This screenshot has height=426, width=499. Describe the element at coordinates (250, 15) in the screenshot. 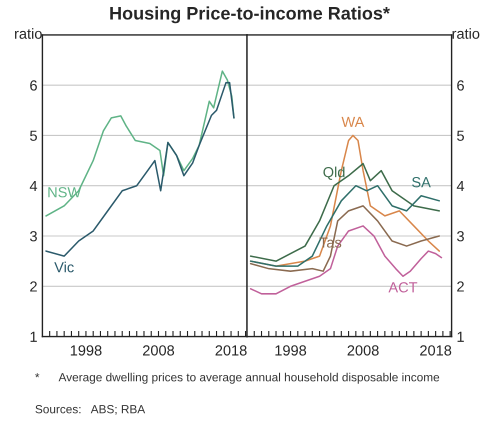

I see `chart-title: Housing Price-to-income Ratios*` at that location.